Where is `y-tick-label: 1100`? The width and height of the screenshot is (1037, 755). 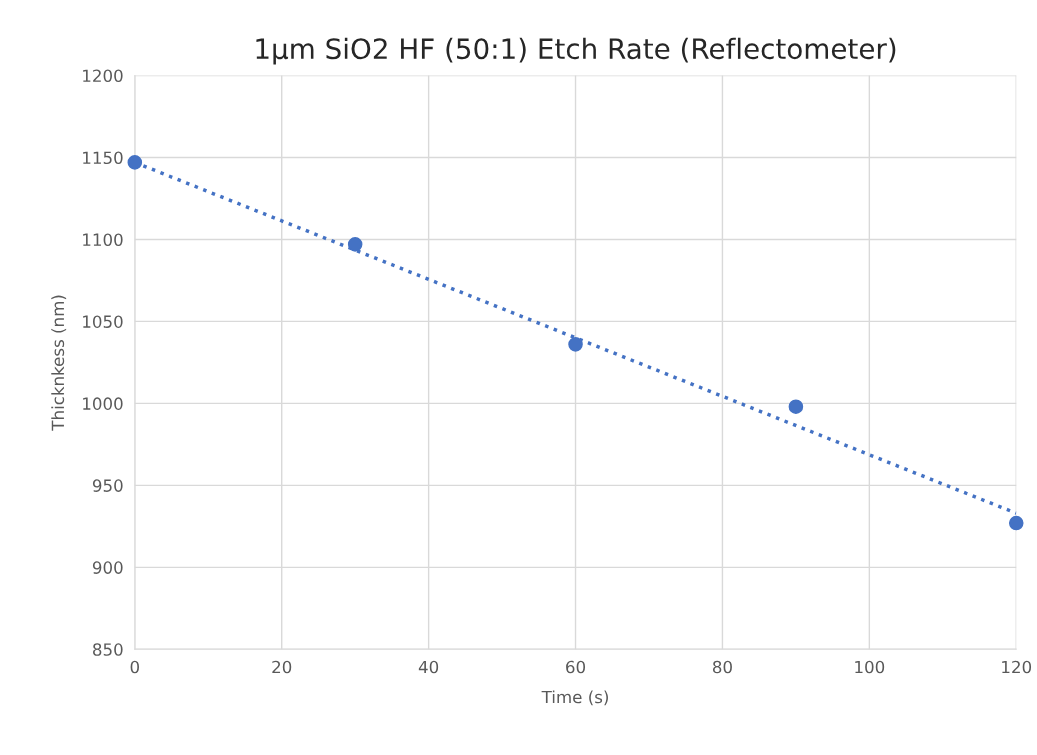 y-tick-label: 1100 is located at coordinates (103, 240).